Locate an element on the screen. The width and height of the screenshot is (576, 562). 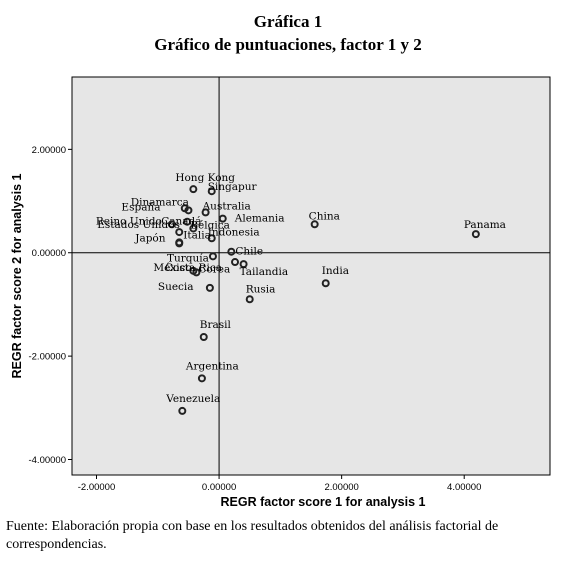
x-tick-label: 0.00000 is located at coordinates (219, 487).